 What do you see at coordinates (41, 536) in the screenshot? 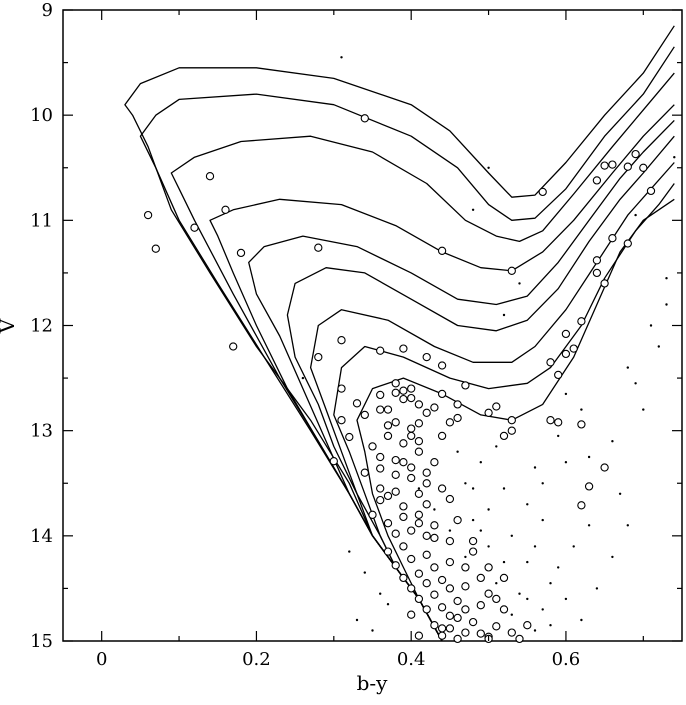
I see `y-tick-label: 14` at bounding box center [41, 536].